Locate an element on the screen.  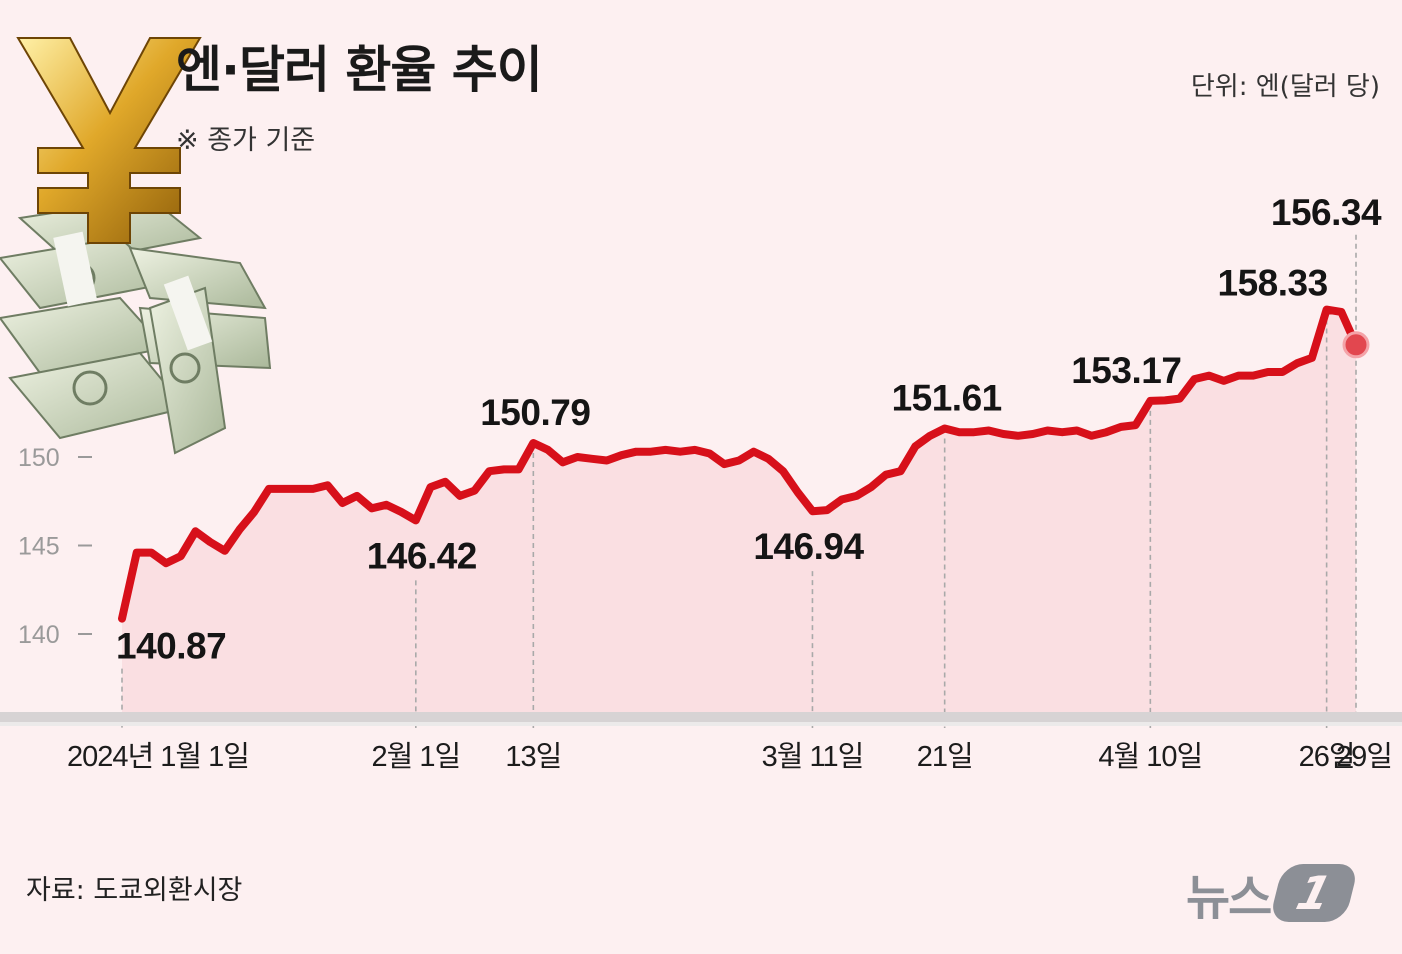
logo-text: 뉴스 is located at coordinates (1229, 898).